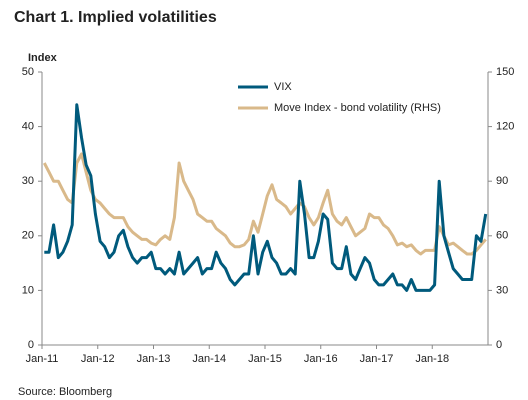 The image size is (528, 400). Describe the element at coordinates (154, 359) in the screenshot. I see `x-tick-label: Jan-13` at that location.